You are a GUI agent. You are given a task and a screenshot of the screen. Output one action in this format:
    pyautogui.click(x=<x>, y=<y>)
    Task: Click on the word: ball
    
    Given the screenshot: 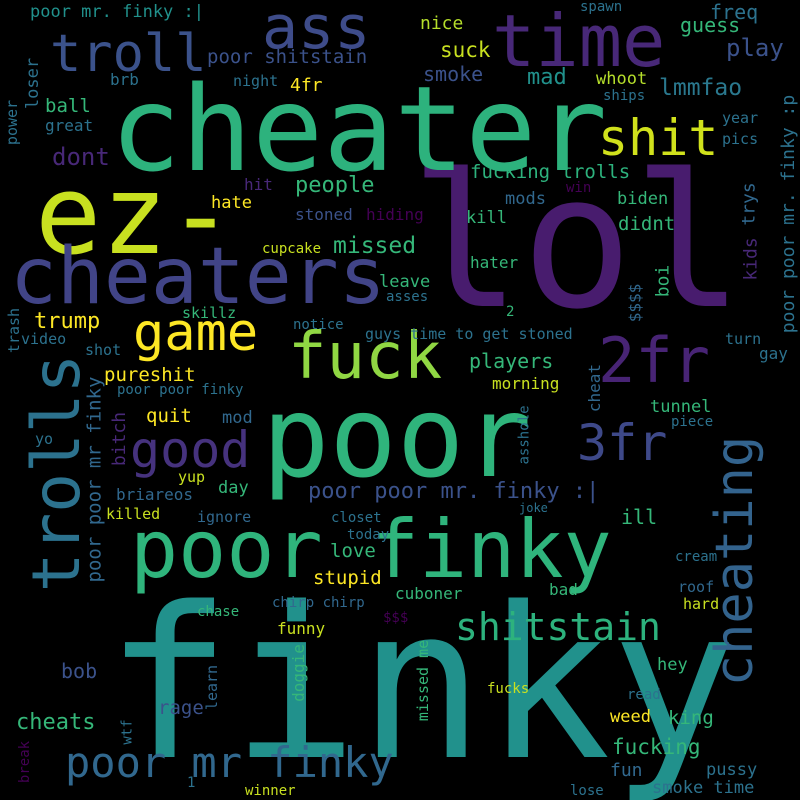 What is the action you would take?
    pyautogui.click(x=68, y=106)
    